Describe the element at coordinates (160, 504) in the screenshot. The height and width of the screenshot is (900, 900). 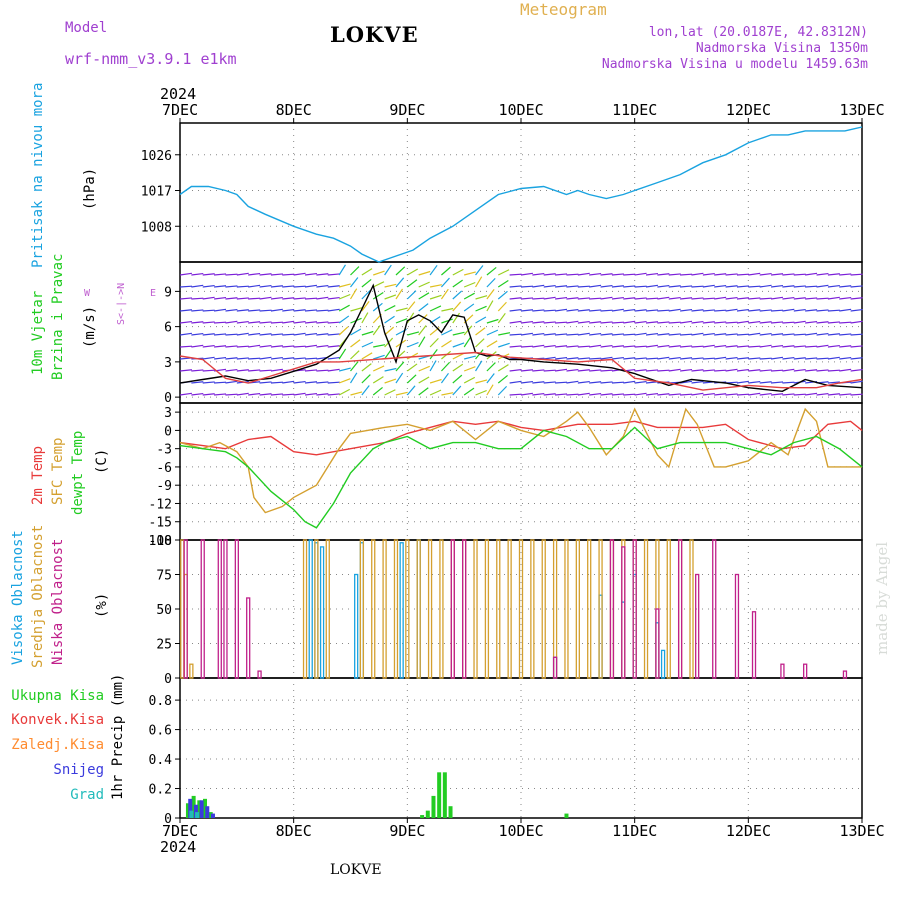
I see `y-tick-label: -12` at that location.